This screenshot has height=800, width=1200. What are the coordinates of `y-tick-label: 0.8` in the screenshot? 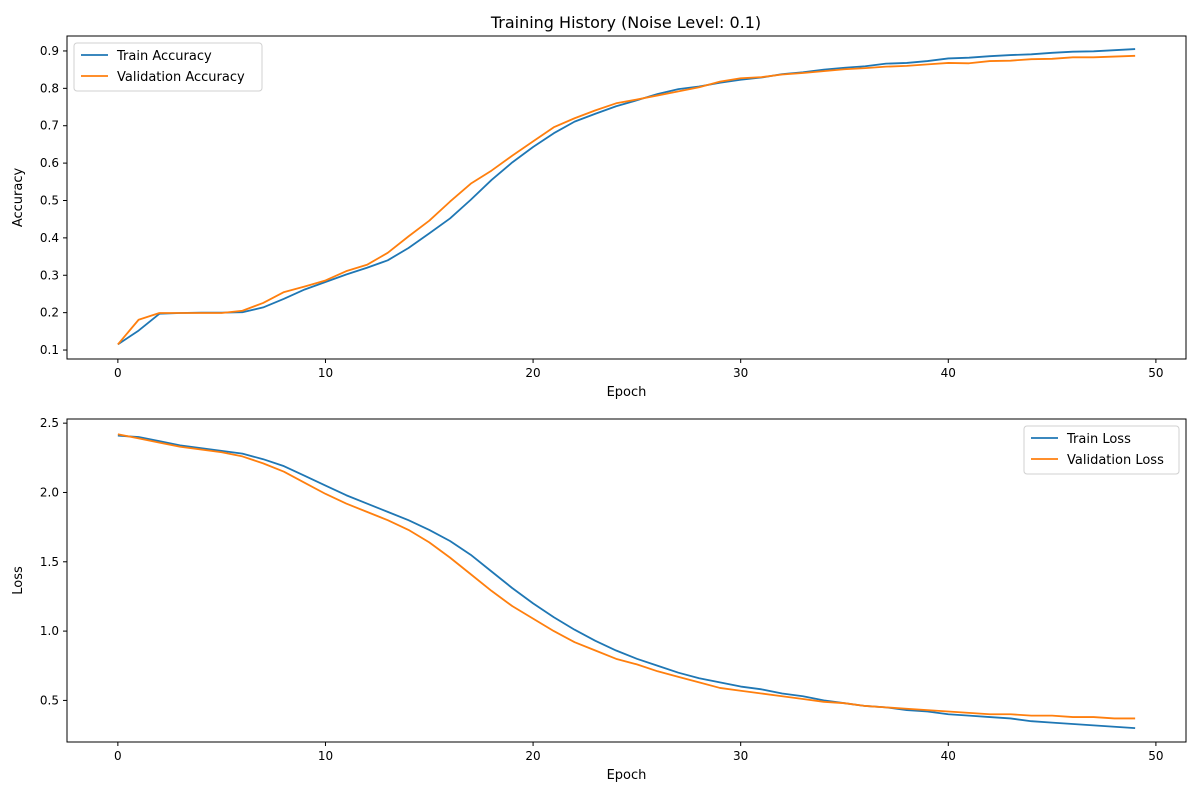 It's located at (49, 88).